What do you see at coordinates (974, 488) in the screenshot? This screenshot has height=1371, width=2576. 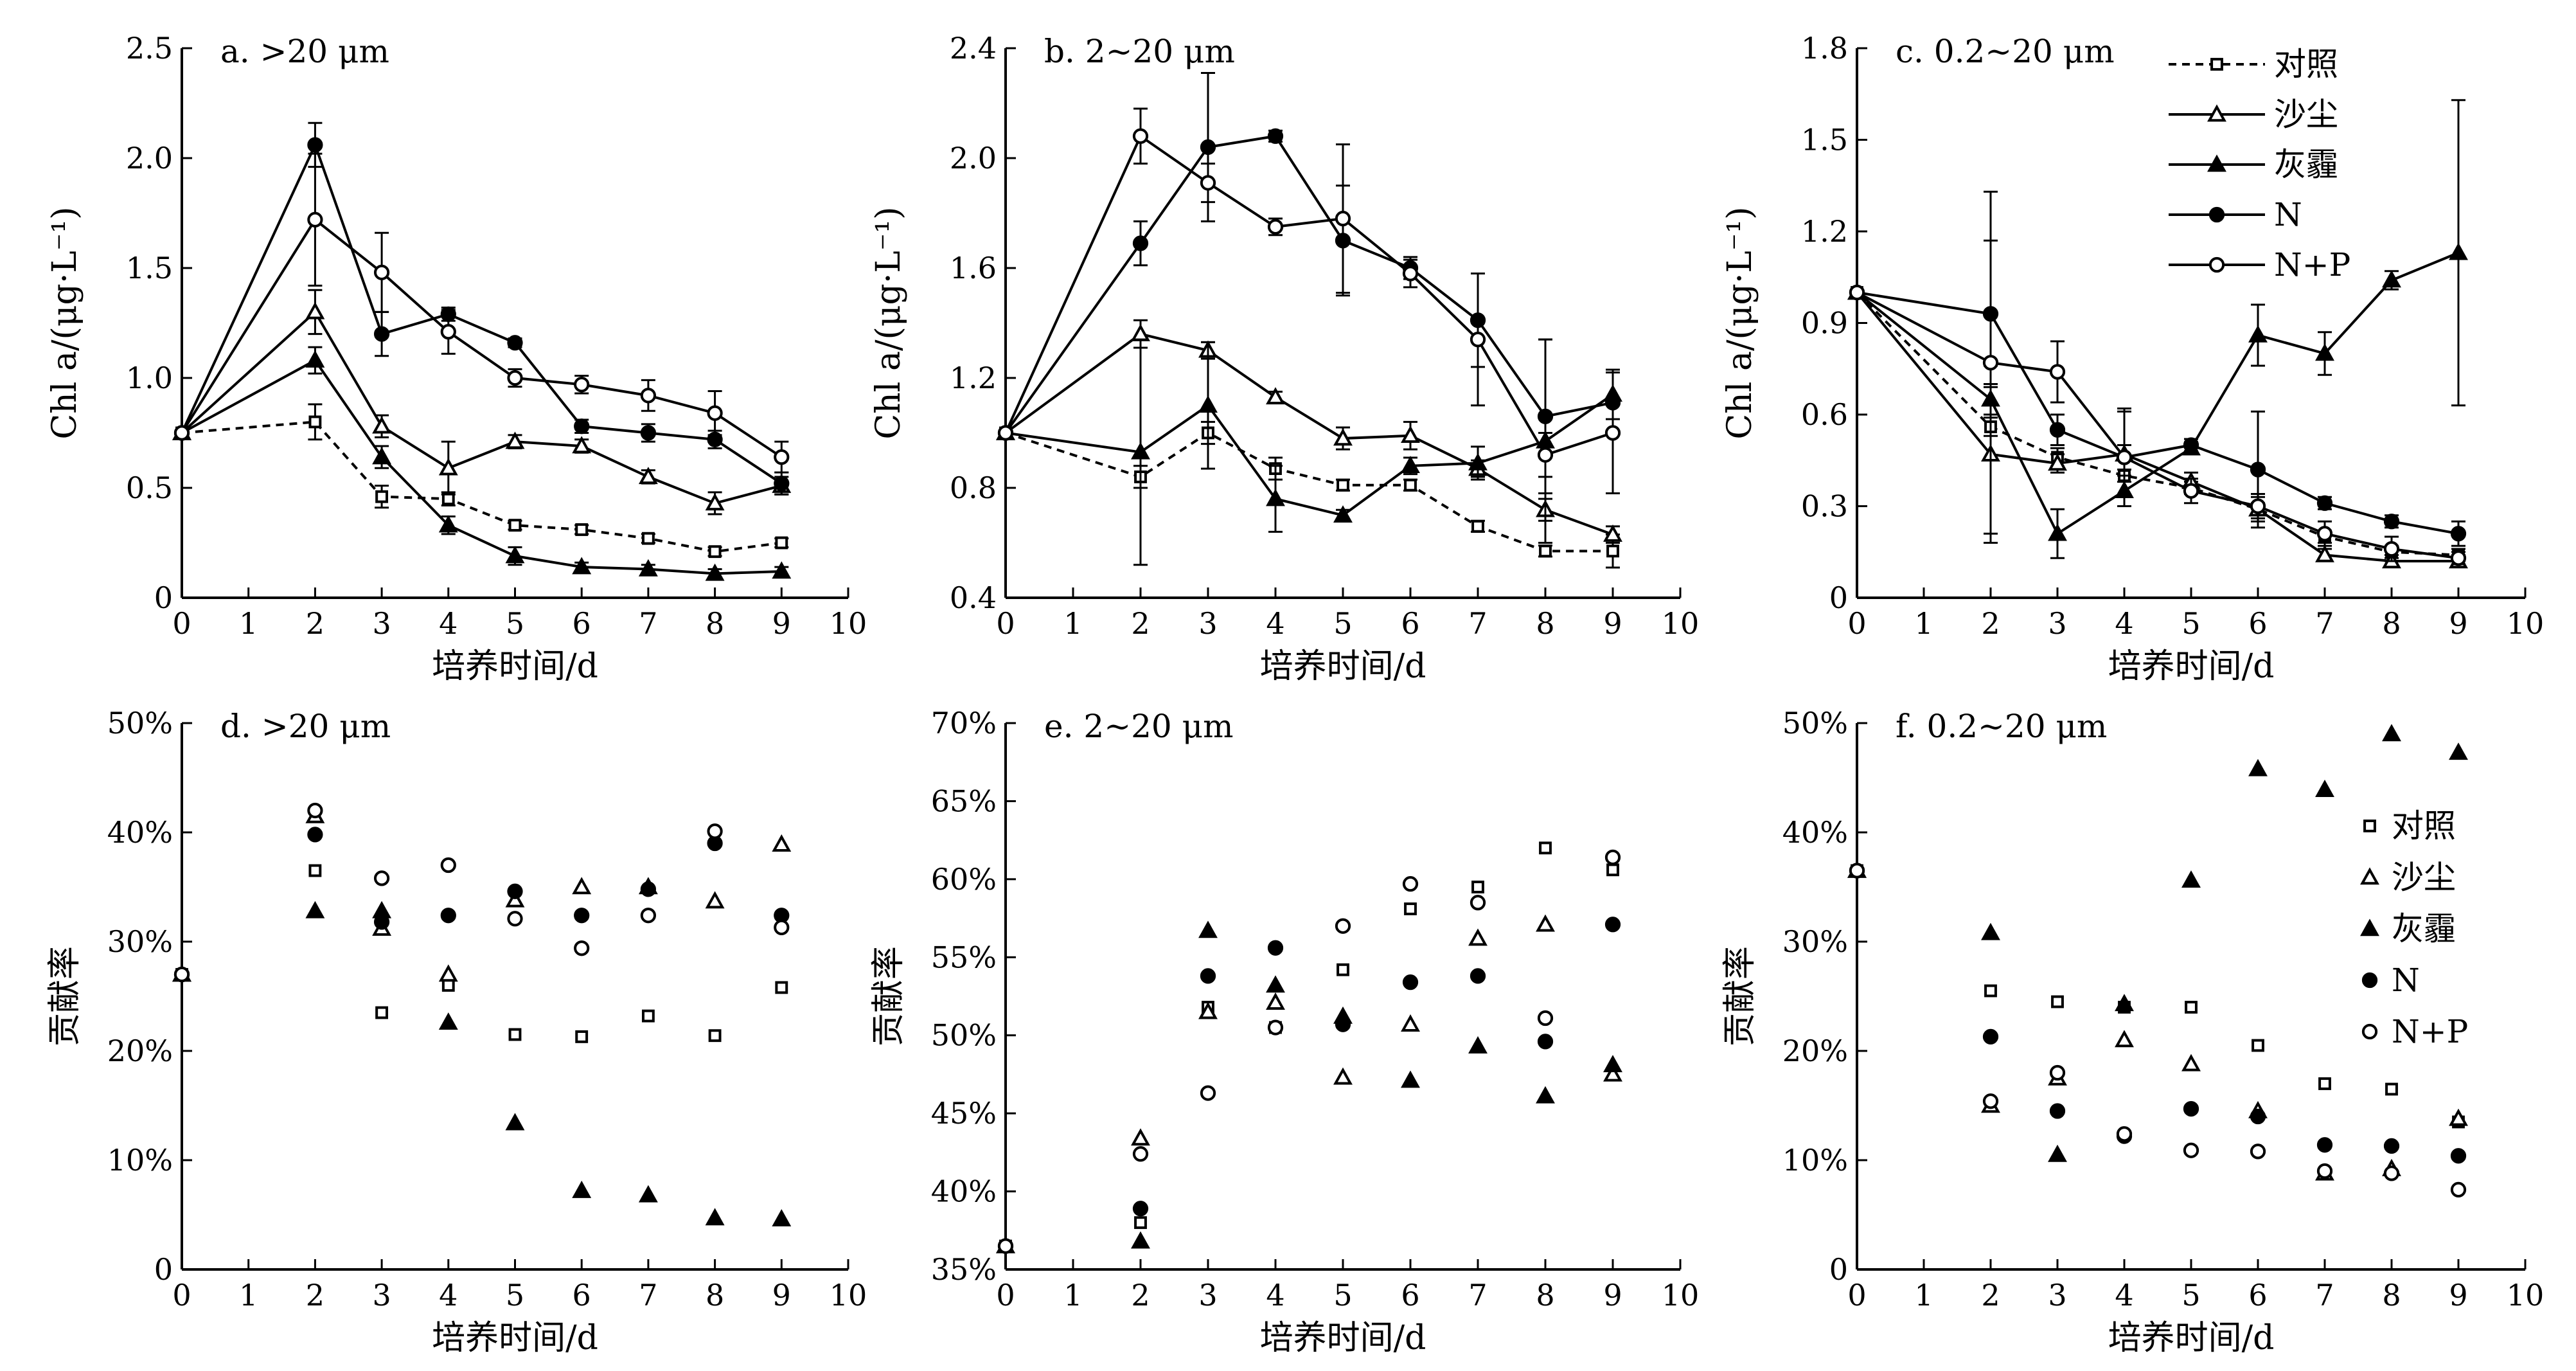 I see `y-tick-label: 0.8` at bounding box center [974, 488].